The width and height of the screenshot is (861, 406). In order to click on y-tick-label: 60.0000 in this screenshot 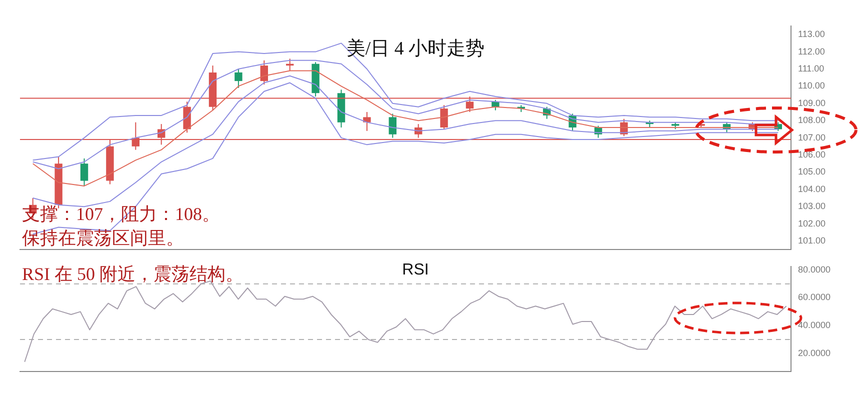, I will do `click(814, 297)`.